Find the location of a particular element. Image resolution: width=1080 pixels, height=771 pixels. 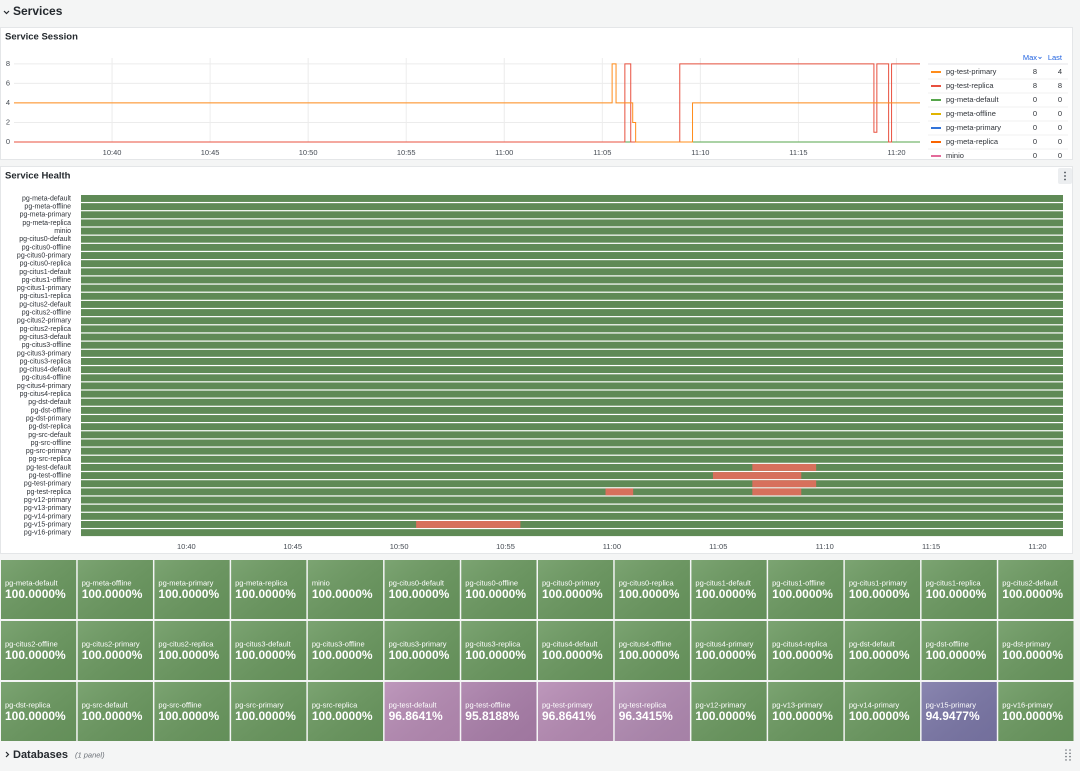

x-tick-label: 11:15 is located at coordinates (798, 152).